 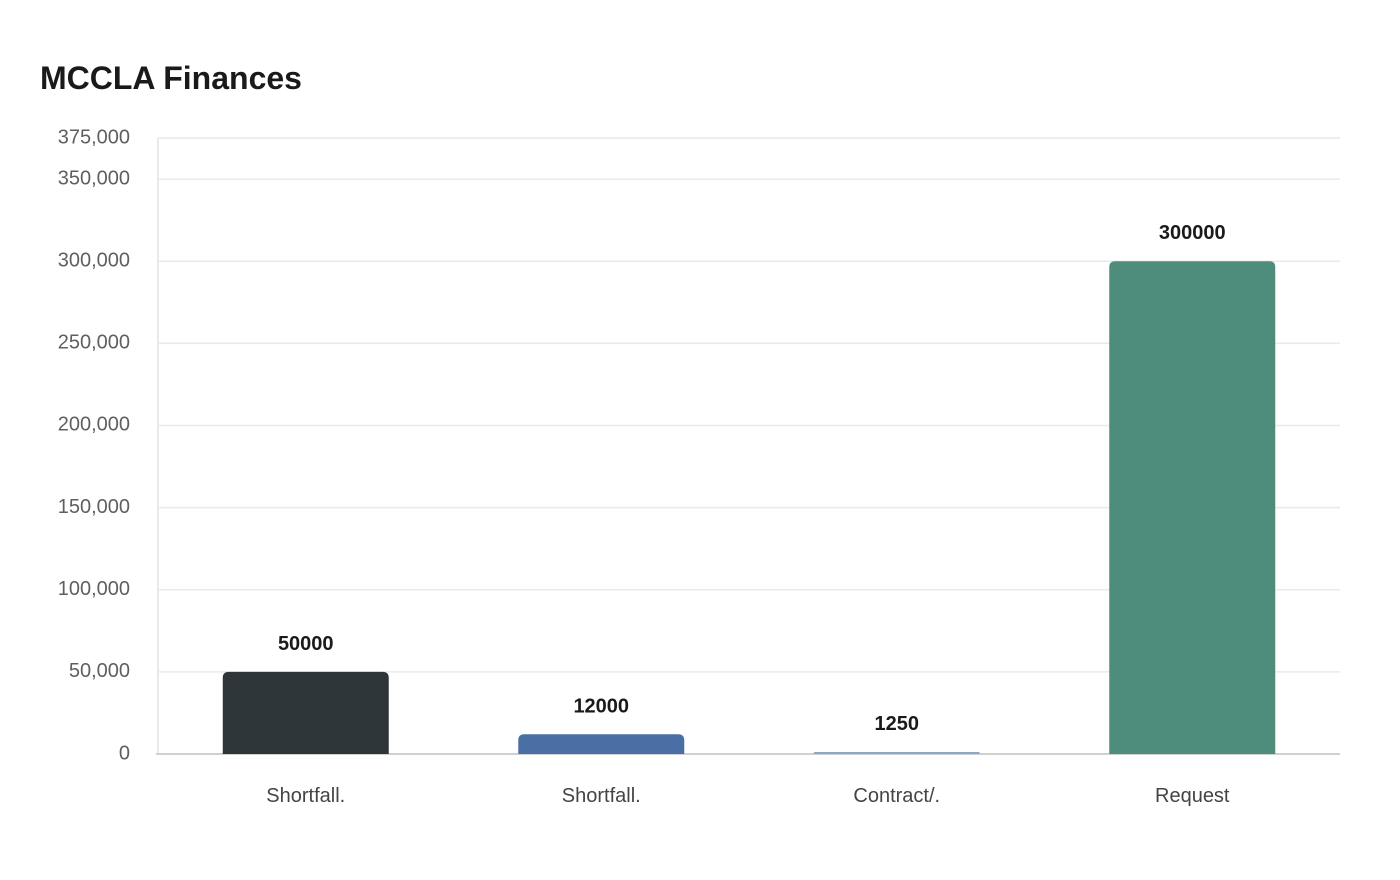 What do you see at coordinates (94, 425) in the screenshot?
I see `y-tick-label: 200,000` at bounding box center [94, 425].